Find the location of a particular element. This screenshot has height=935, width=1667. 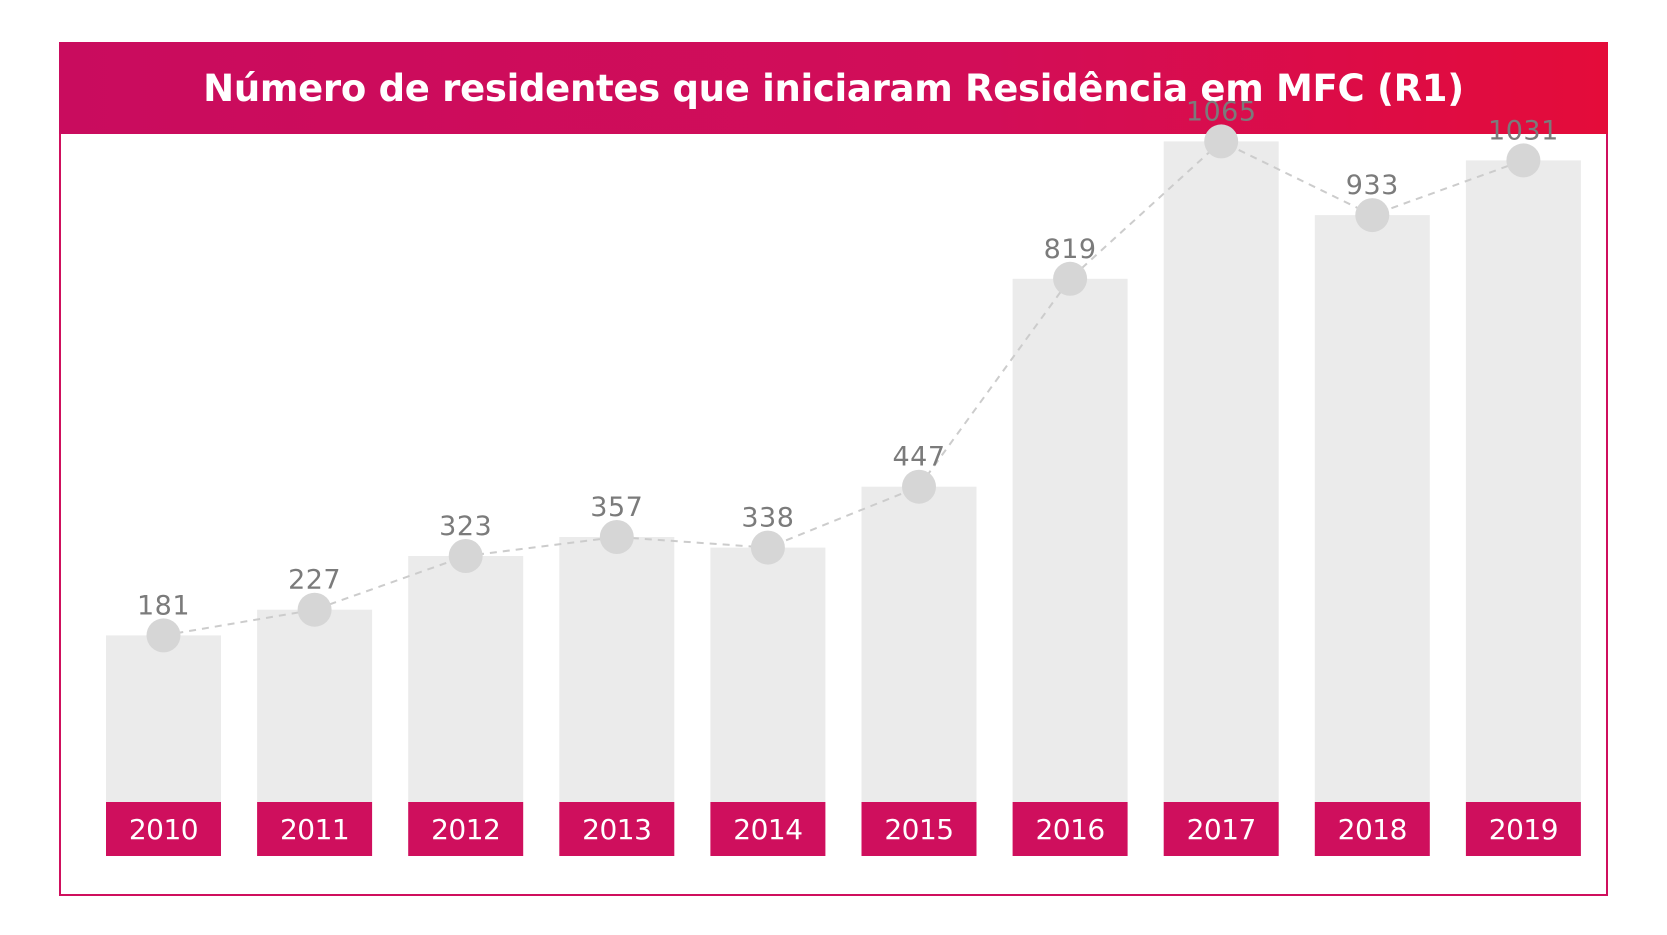

bar-2015 is located at coordinates (919, 644).